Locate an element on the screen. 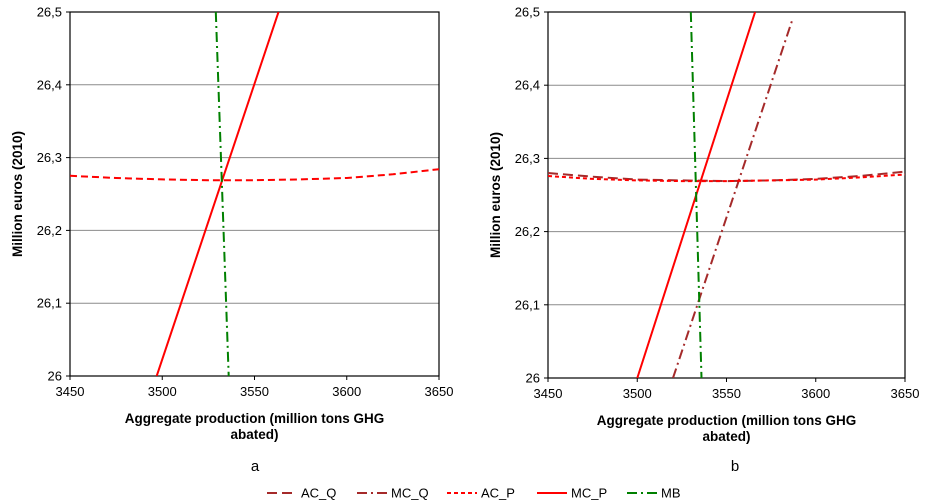 This screenshot has height=504, width=925. series-line-ac-q is located at coordinates (726, 176).